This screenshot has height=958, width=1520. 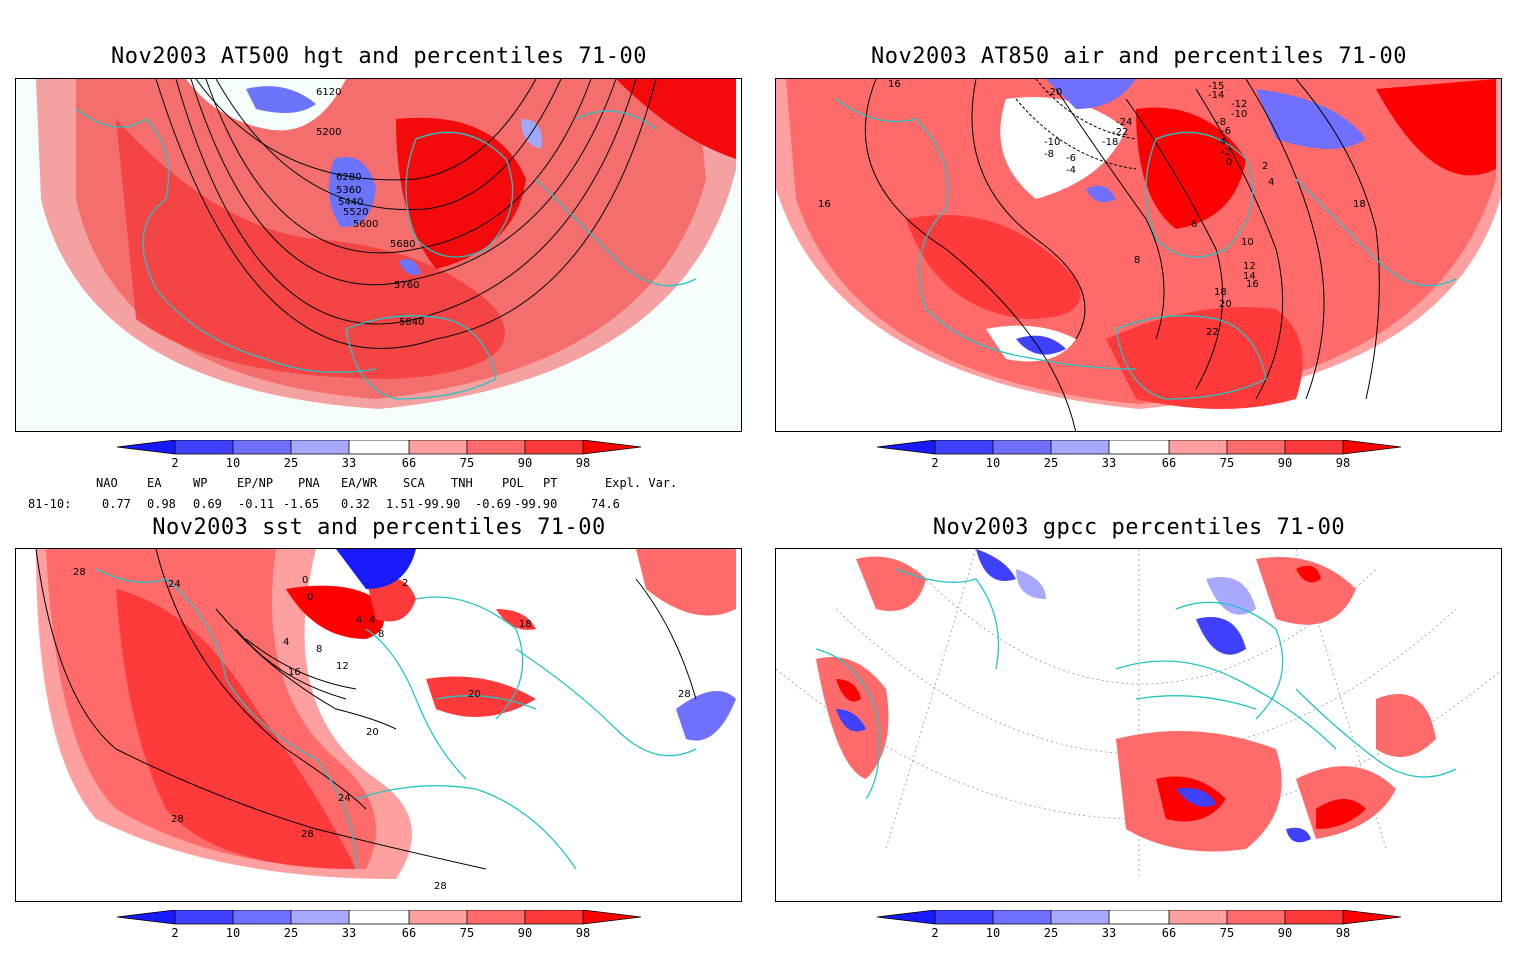 What do you see at coordinates (359, 483) in the screenshot?
I see `index-header: EA/WR` at bounding box center [359, 483].